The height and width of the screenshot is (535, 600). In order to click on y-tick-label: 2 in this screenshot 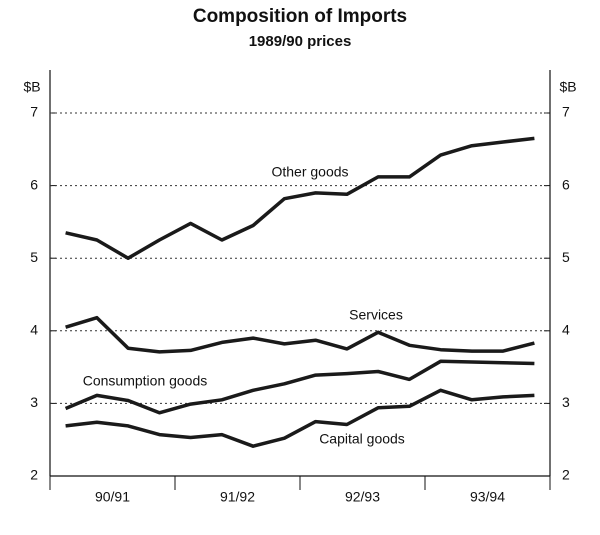, I will do `click(34, 475)`.